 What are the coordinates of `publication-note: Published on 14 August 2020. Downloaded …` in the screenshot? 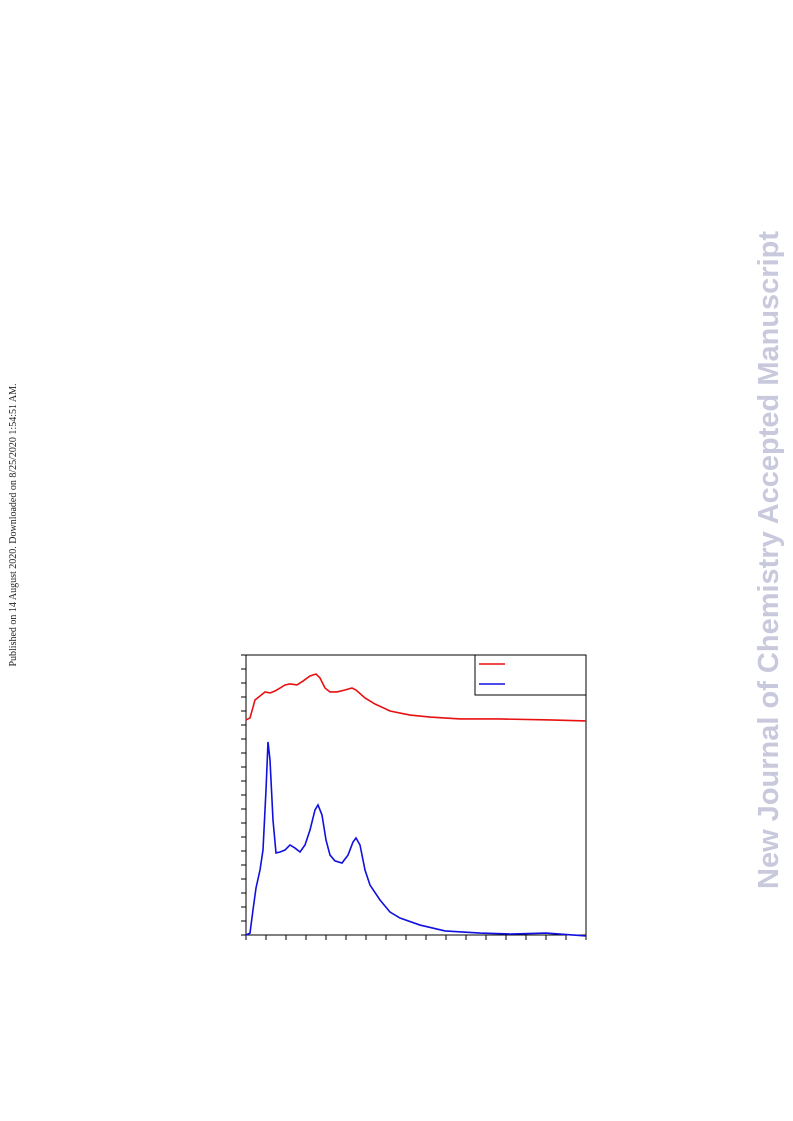 It's located at (13, 524).